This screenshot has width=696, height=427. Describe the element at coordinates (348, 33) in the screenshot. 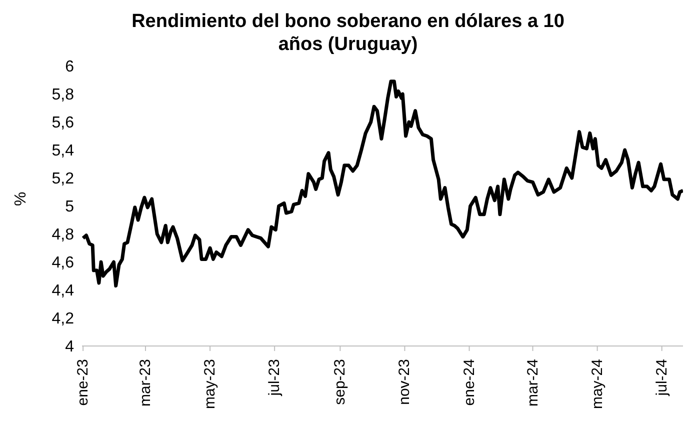

I see `chart-title: Rendimiento del bono soberano en dólares a 10 años (Uruguay)` at that location.